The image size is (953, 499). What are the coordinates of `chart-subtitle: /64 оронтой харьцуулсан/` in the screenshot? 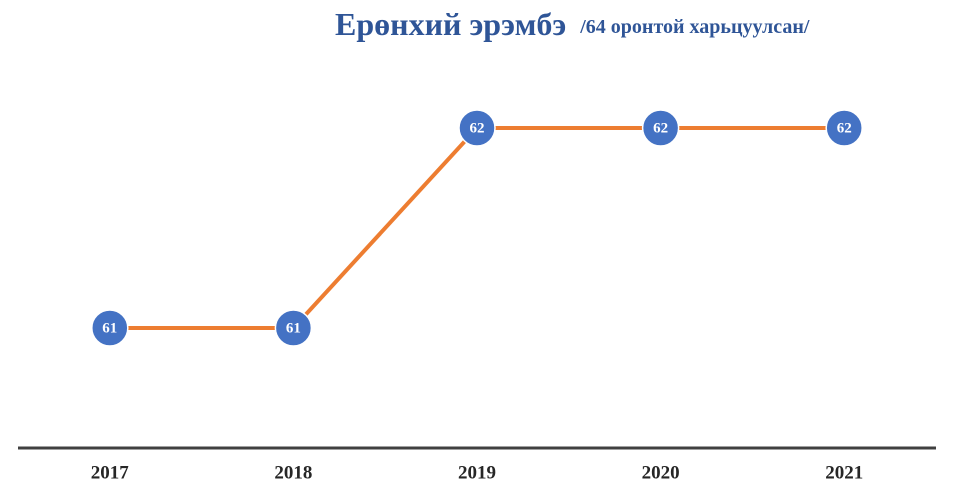 It's located at (694, 27).